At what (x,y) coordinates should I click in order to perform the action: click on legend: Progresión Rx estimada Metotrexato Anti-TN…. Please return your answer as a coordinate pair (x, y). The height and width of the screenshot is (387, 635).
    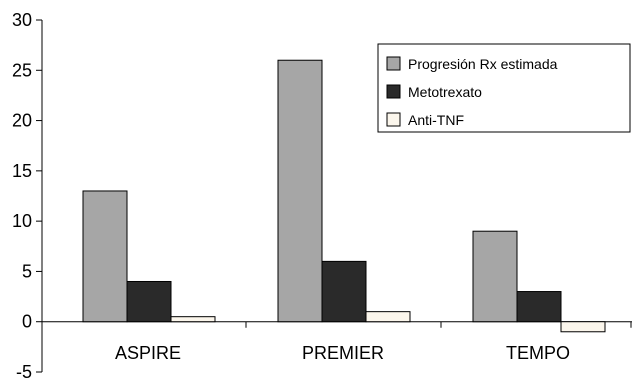
    Looking at the image, I should click on (504, 88).